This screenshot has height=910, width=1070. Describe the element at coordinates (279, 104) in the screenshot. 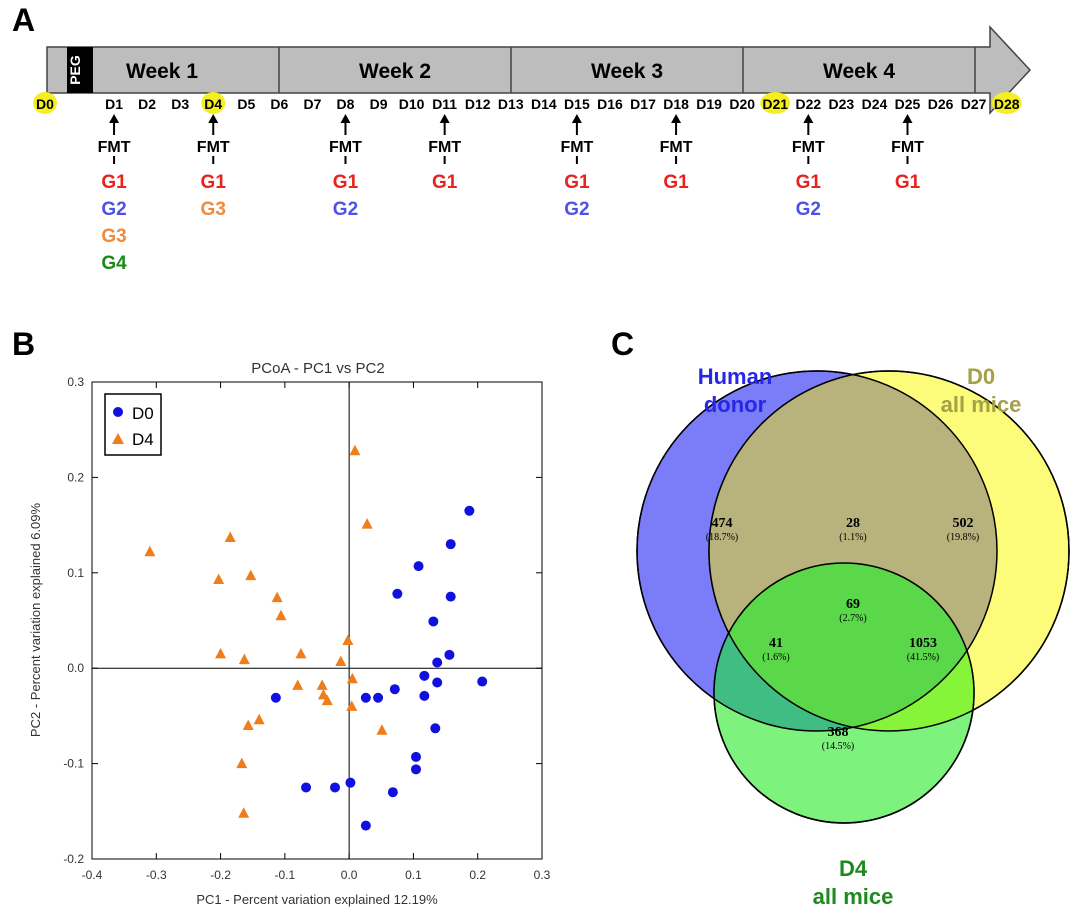

I see `day-label: D6` at that location.